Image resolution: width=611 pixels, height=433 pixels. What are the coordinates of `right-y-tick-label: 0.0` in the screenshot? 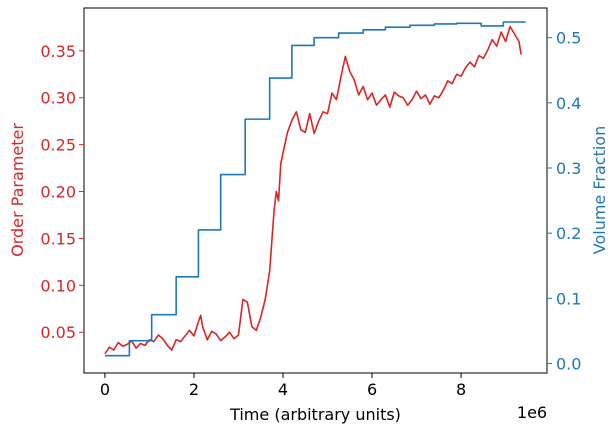 It's located at (568, 364).